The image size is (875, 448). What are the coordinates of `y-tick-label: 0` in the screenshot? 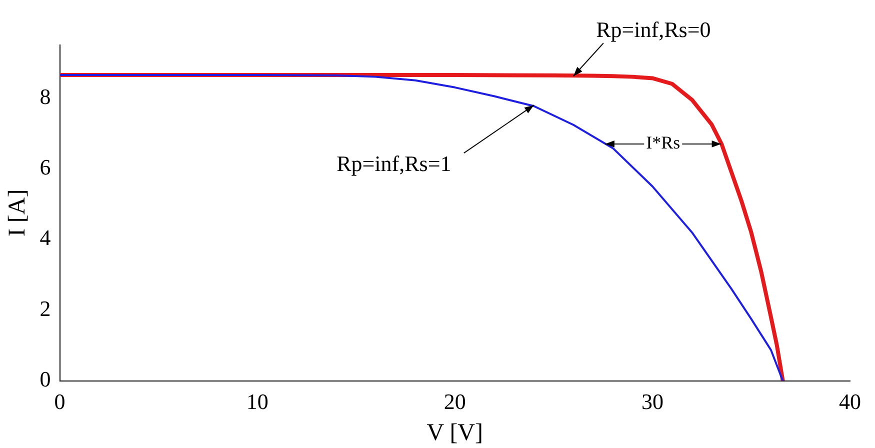 It's located at (45, 379).